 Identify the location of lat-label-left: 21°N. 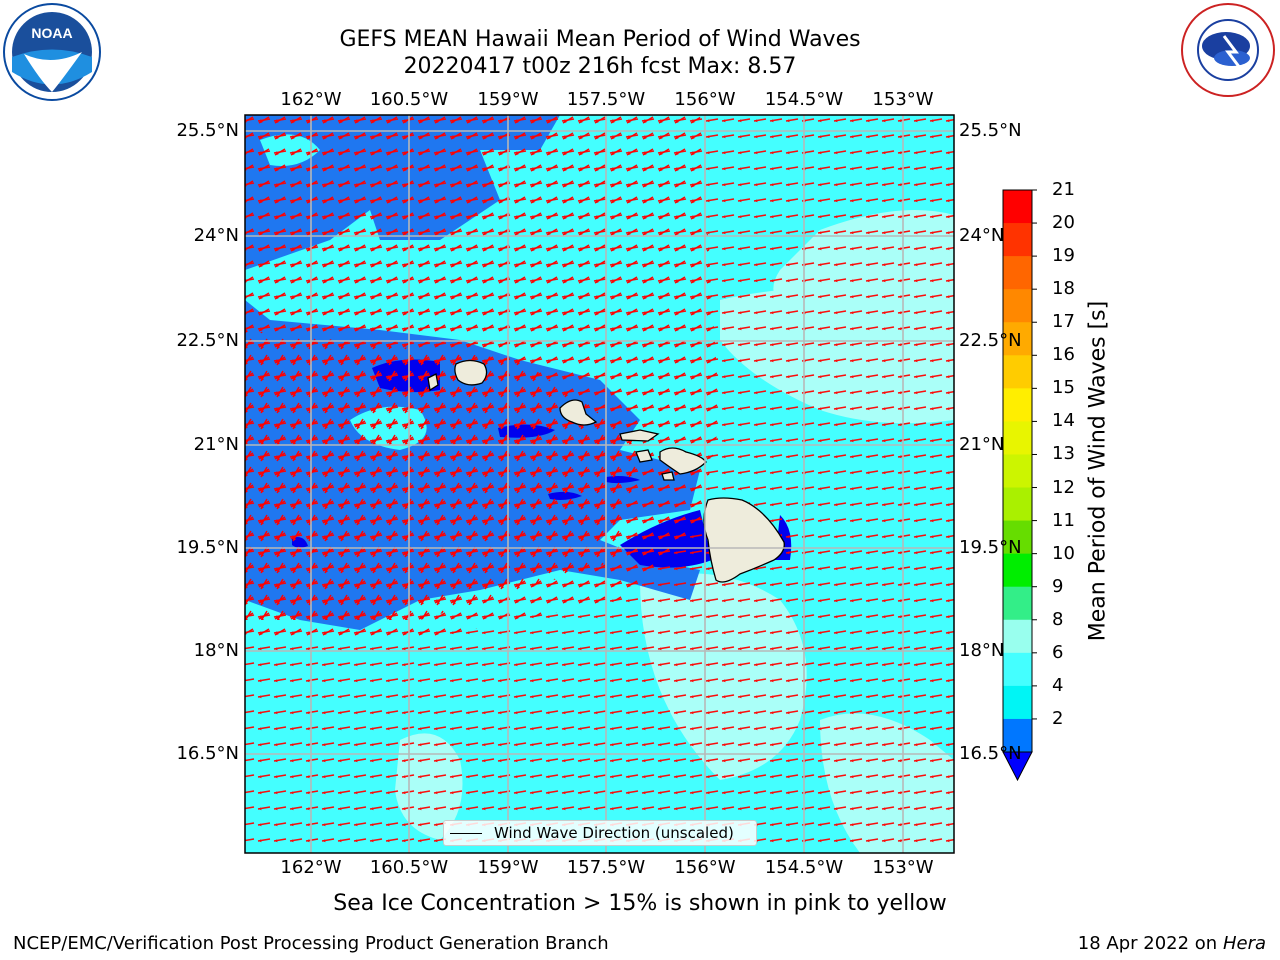
(216, 444).